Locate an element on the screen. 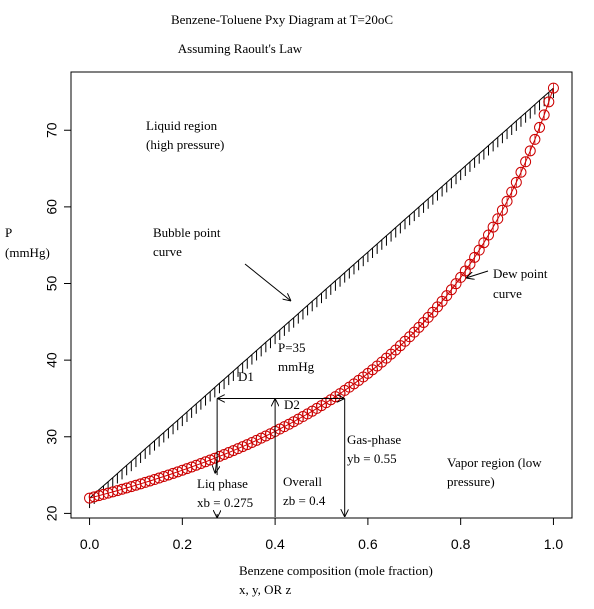 The height and width of the screenshot is (609, 594). y-tick-label: 40 is located at coordinates (52, 360).